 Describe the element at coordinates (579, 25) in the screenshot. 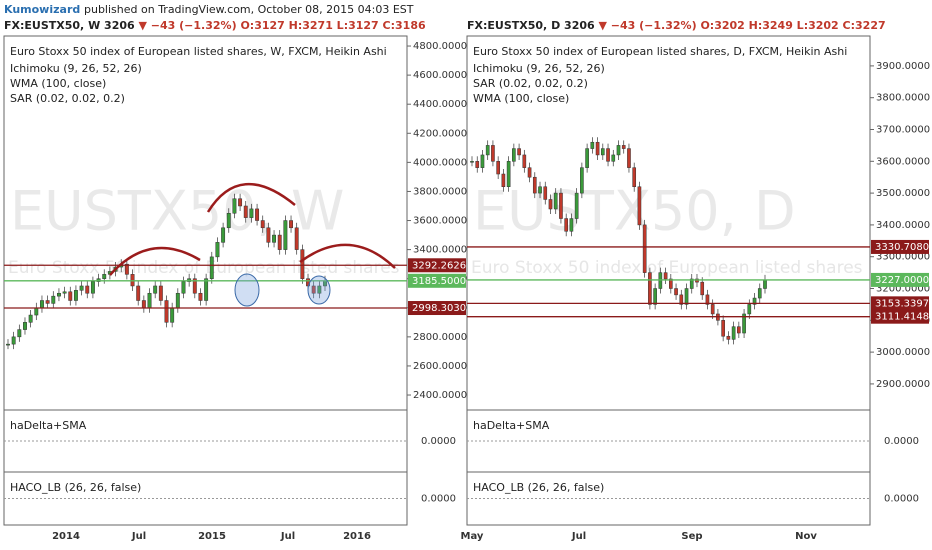

I see `symbol-last: 3206` at that location.